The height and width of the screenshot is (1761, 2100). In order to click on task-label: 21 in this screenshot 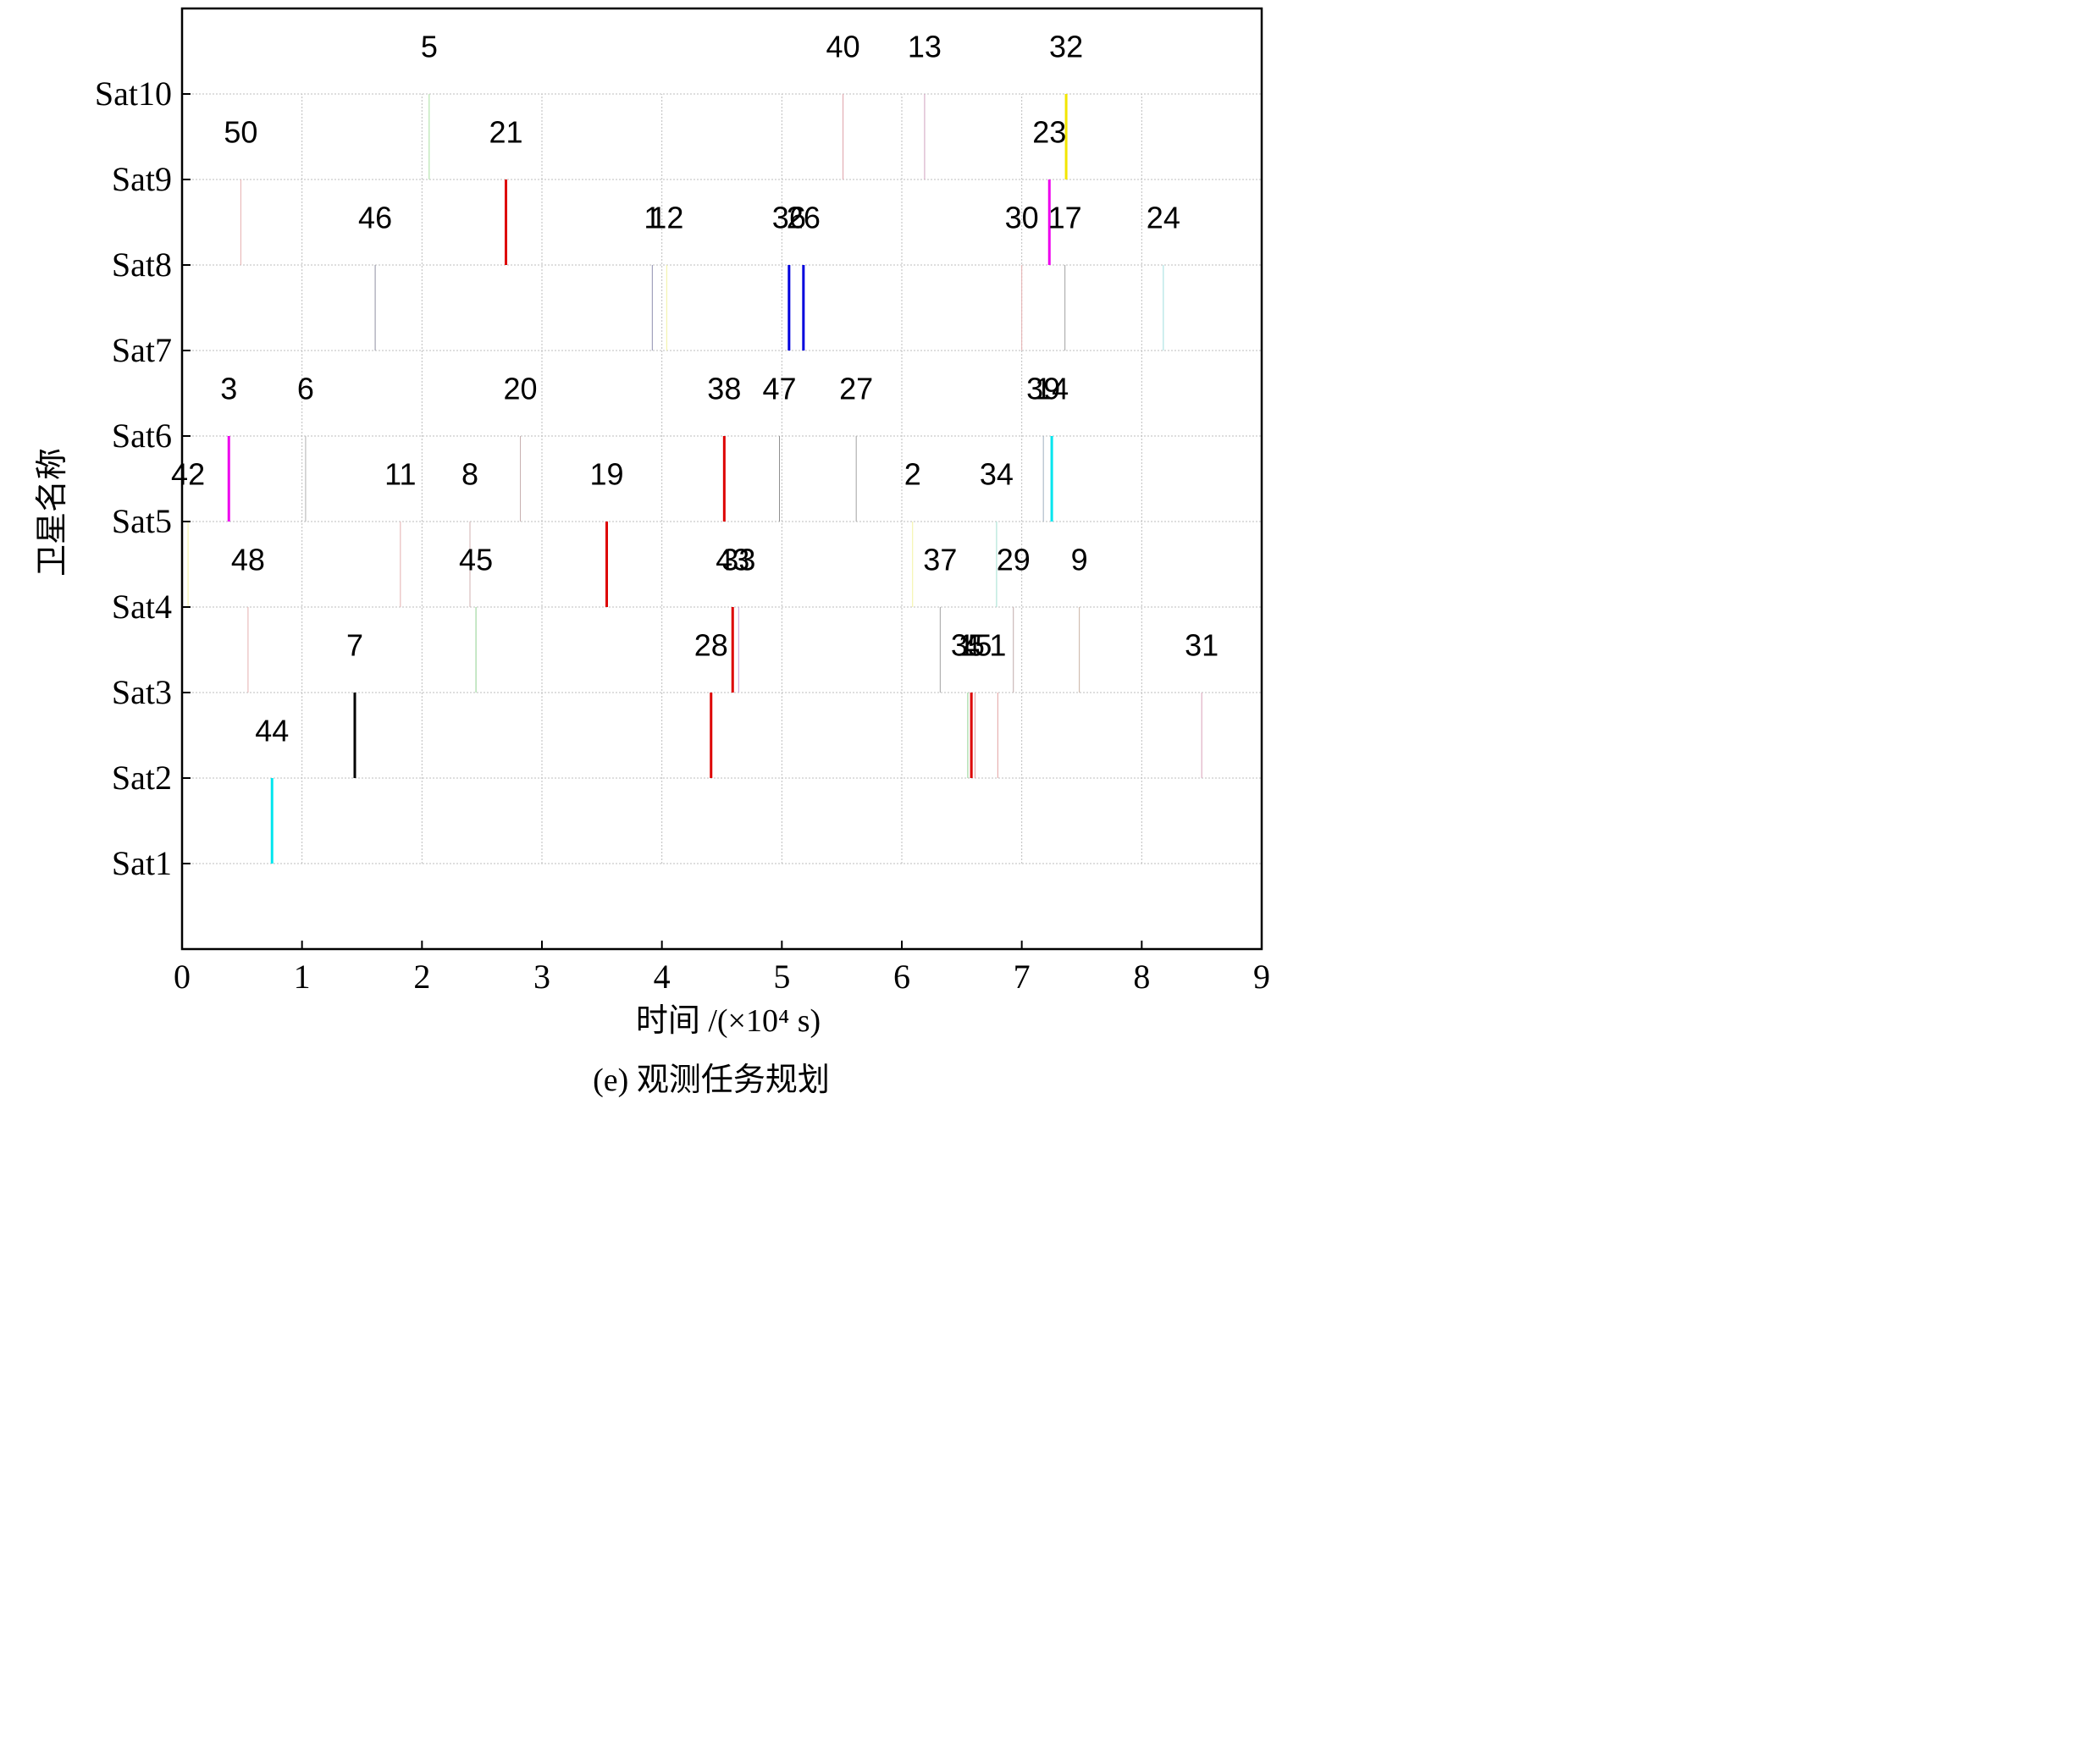, I will do `click(505, 131)`.